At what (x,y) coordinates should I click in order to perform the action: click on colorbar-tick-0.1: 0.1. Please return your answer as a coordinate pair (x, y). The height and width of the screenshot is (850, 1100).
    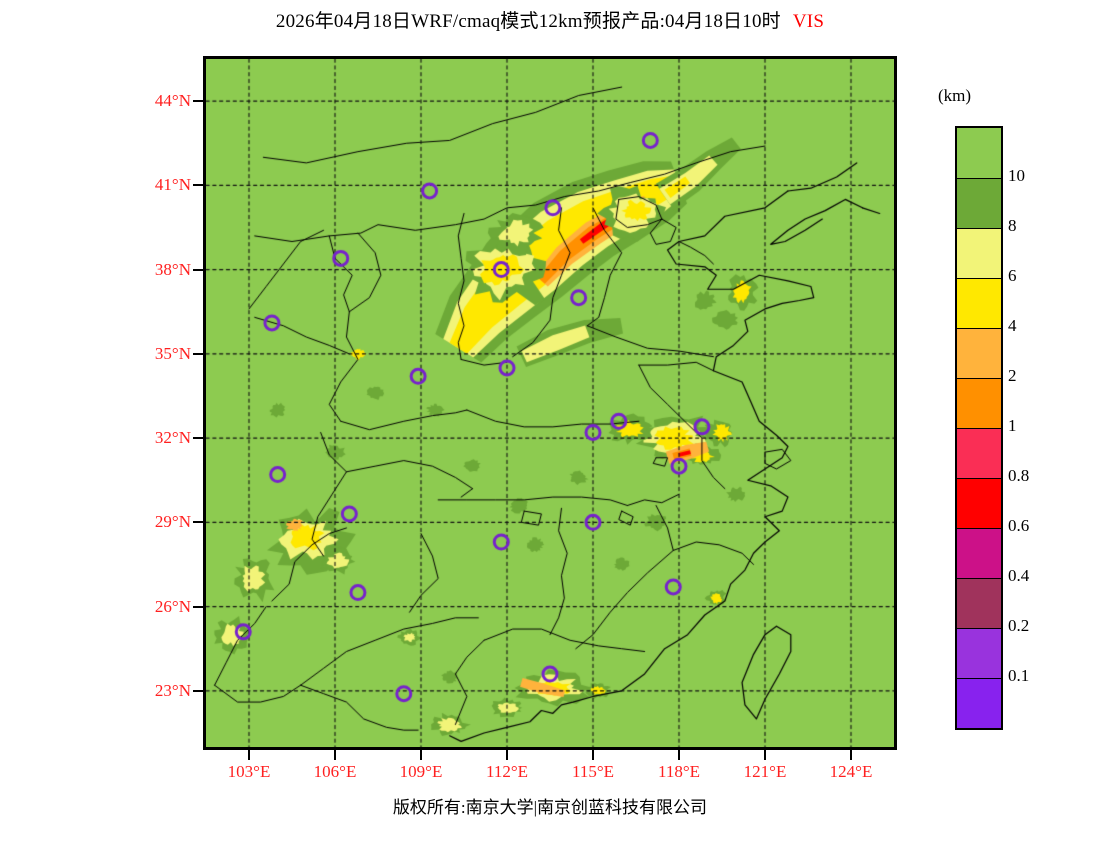
    Looking at the image, I should click on (1019, 675).